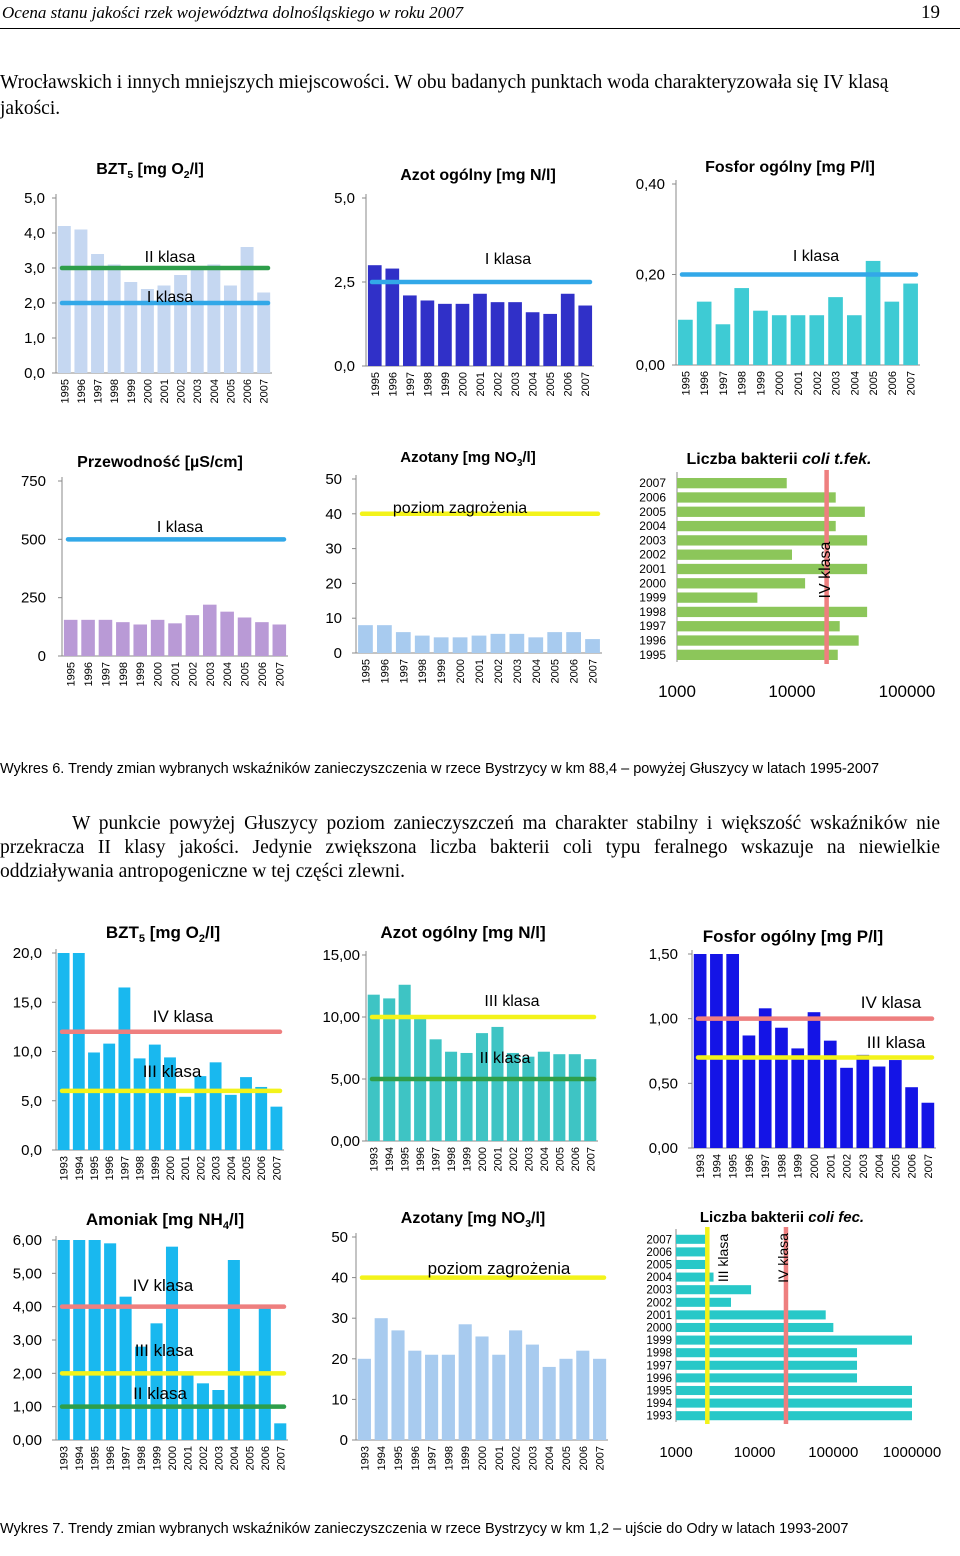 The image size is (960, 1556). I want to click on y-tick-label: 2004, so click(659, 1278).